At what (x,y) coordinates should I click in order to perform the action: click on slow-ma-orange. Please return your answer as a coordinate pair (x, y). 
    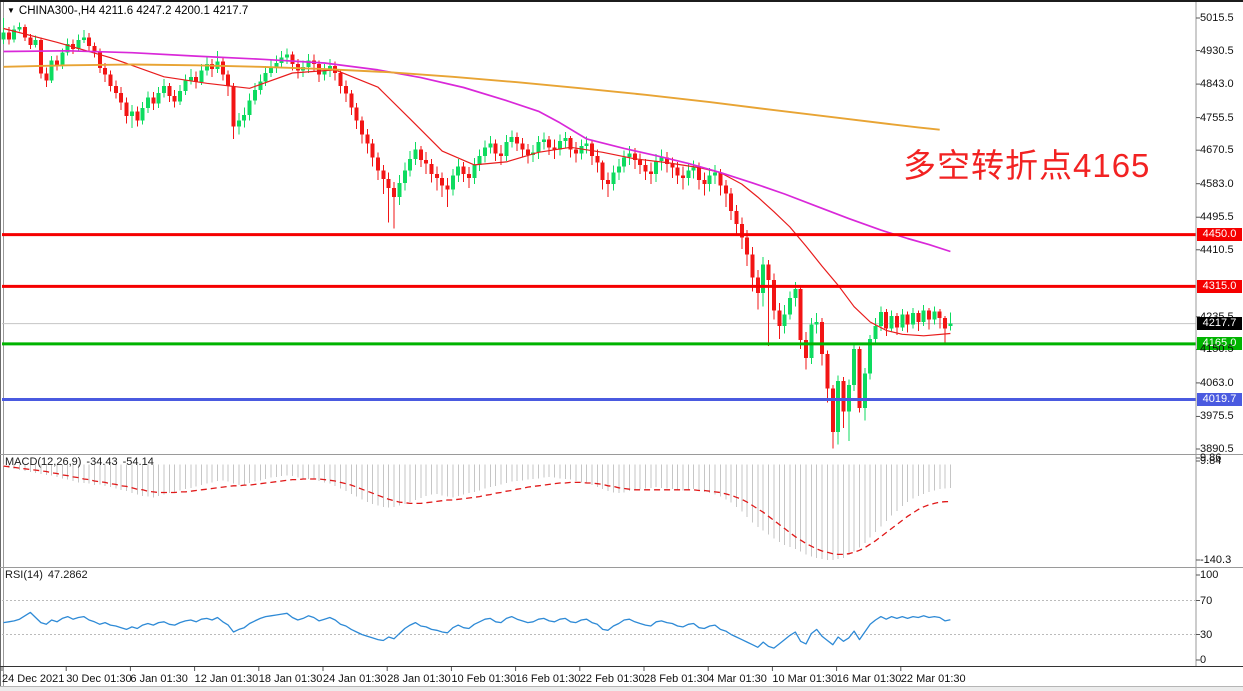
    Looking at the image, I should click on (471, 97).